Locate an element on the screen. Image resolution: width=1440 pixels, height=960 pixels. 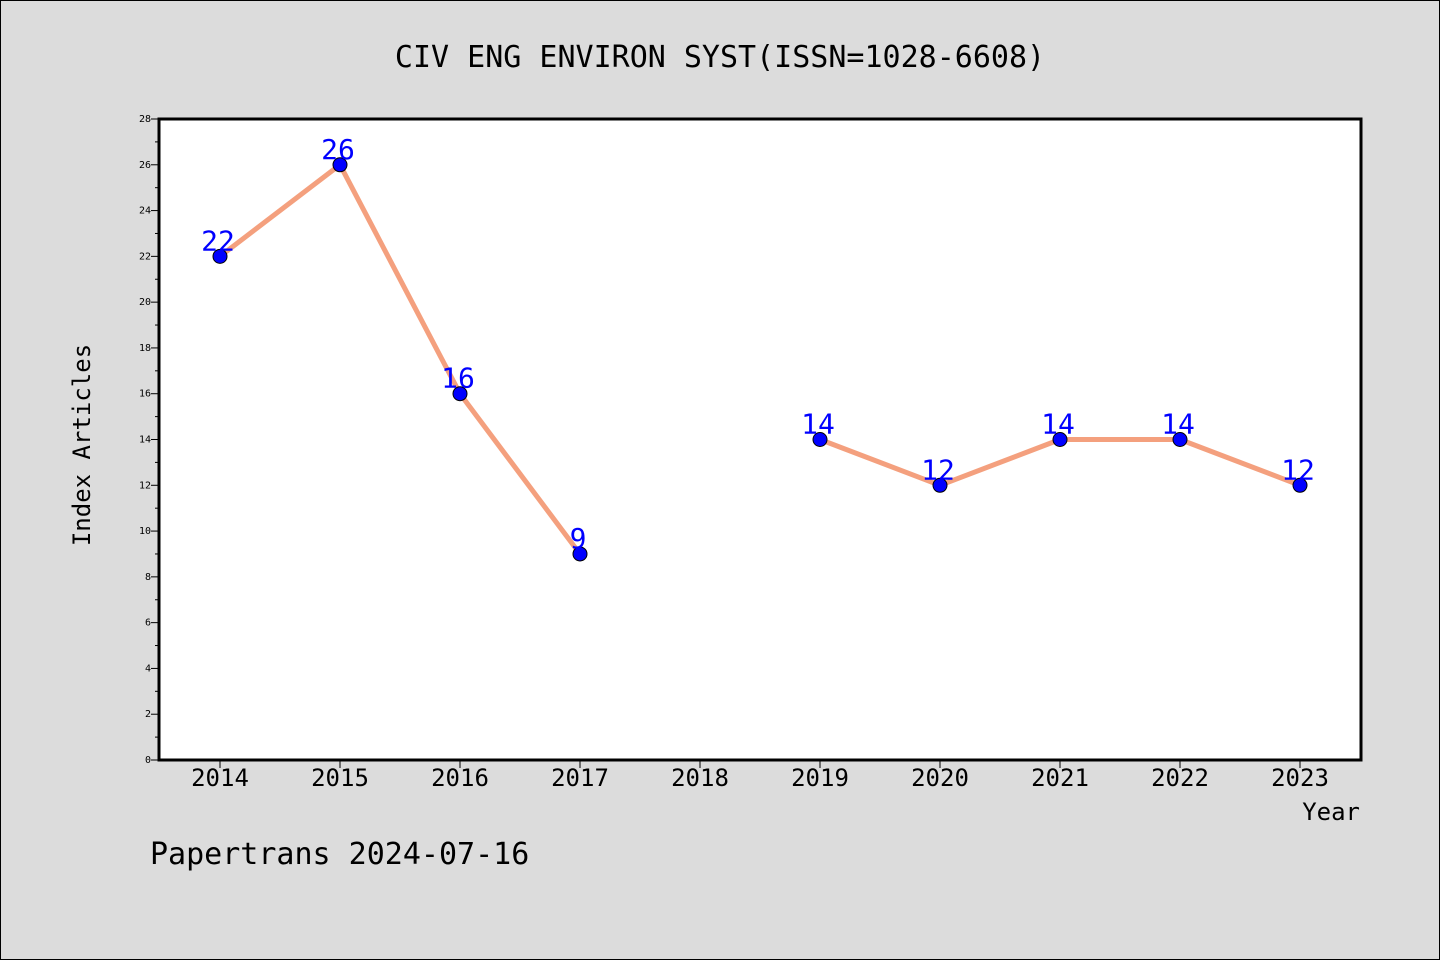
x-tick-label: 2018 is located at coordinates (700, 778).